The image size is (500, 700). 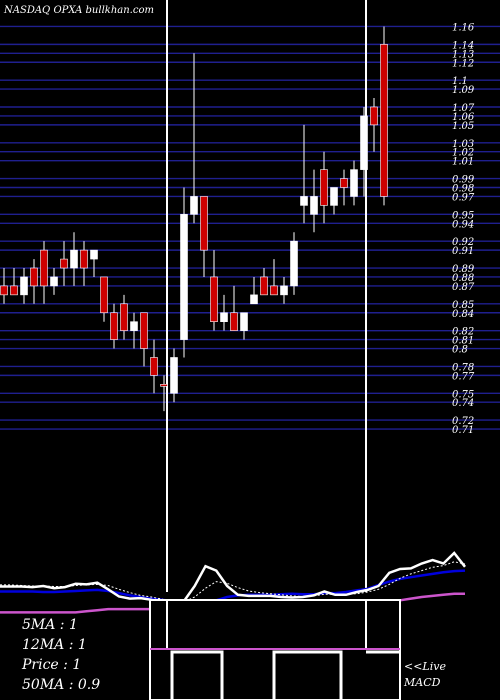 I want to click on y-tick-label: 0.97, so click(x=463, y=197).